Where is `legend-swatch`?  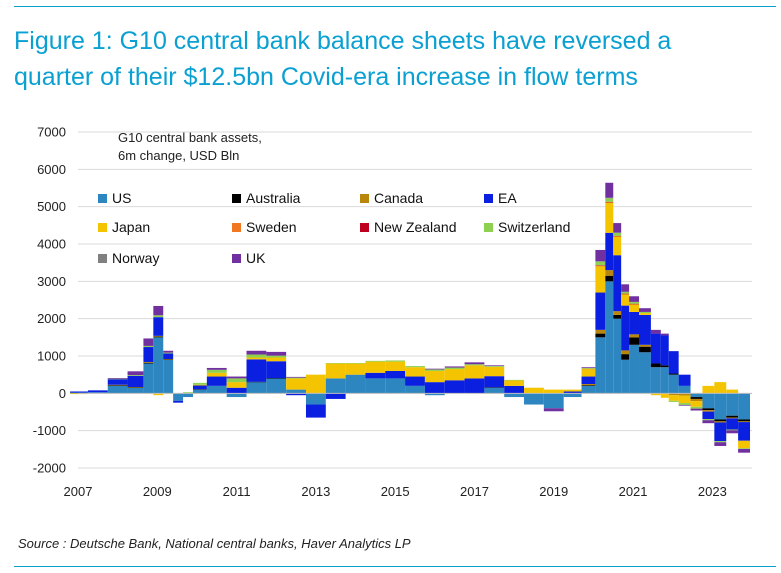 legend-swatch is located at coordinates (488, 198).